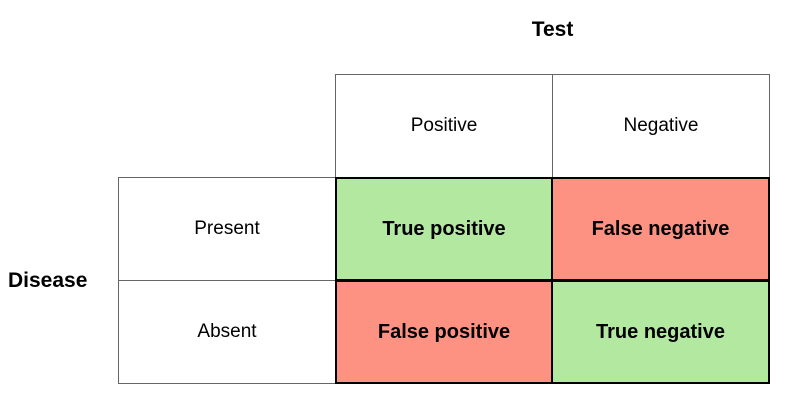  I want to click on cell-false-positive: False positive, so click(444, 332).